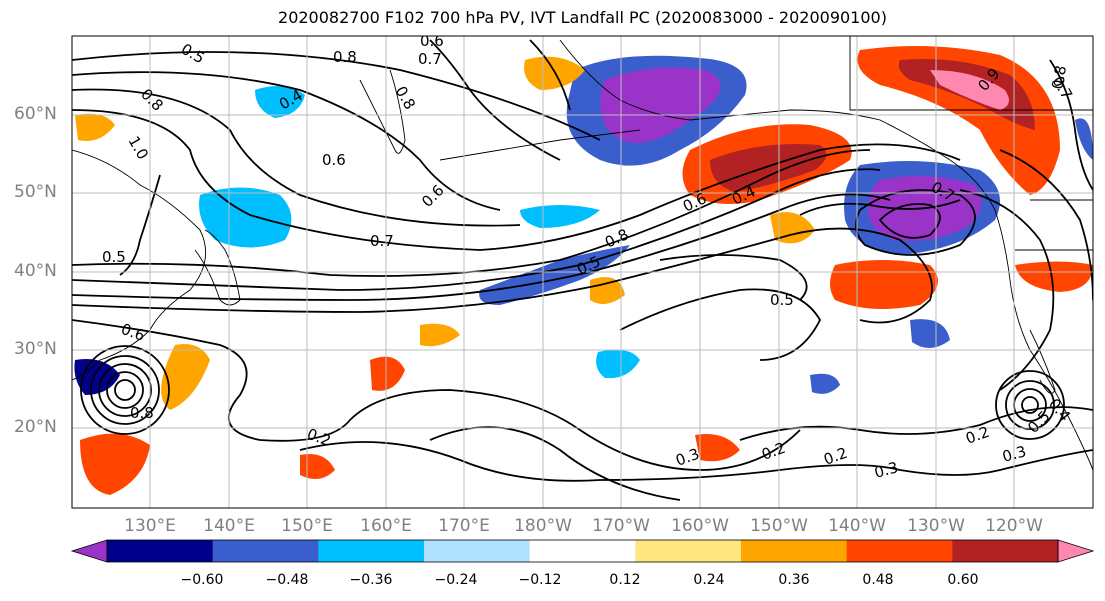  I want to click on lon-label: 150°E, so click(307, 526).